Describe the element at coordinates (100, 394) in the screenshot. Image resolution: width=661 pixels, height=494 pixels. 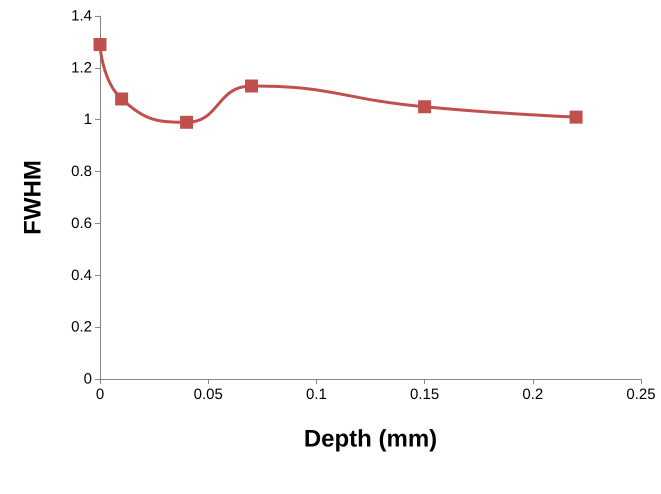
I see `x-tick-label: 0` at that location.